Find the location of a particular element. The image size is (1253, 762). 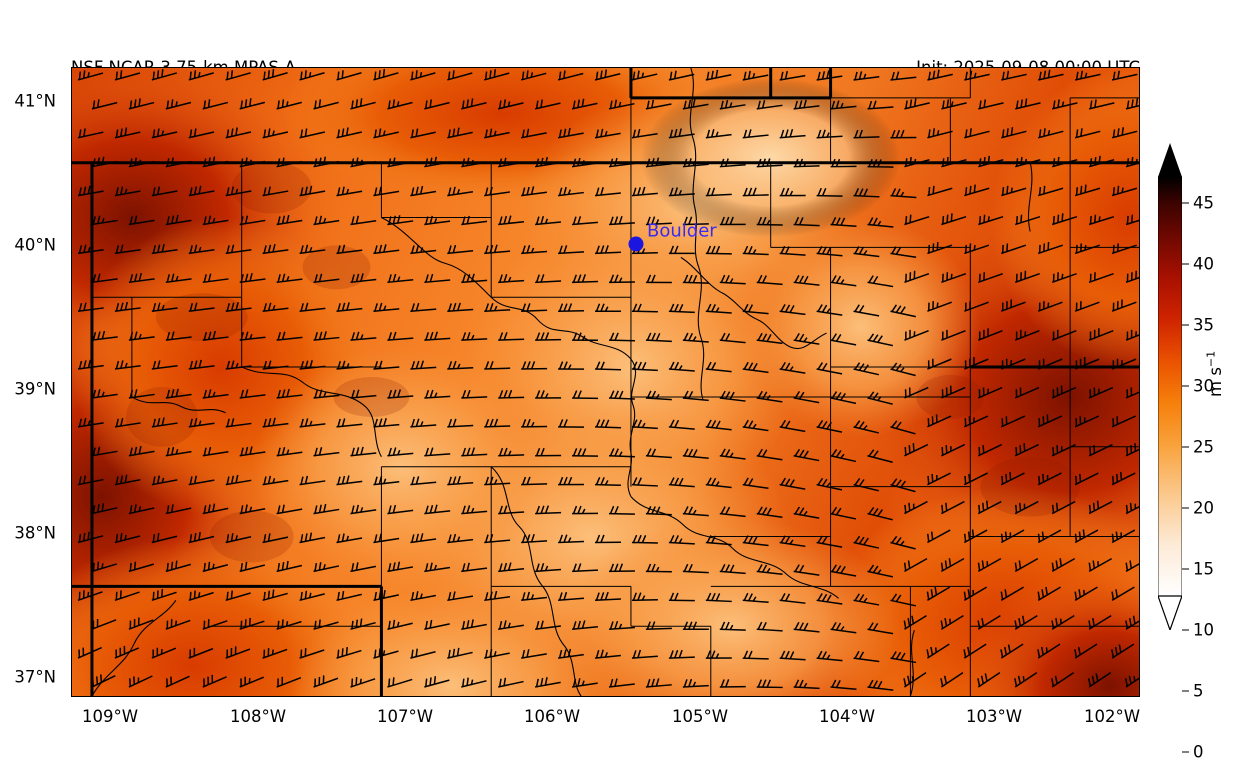

cbtick-45: 45 is located at coordinates (1198, 203).